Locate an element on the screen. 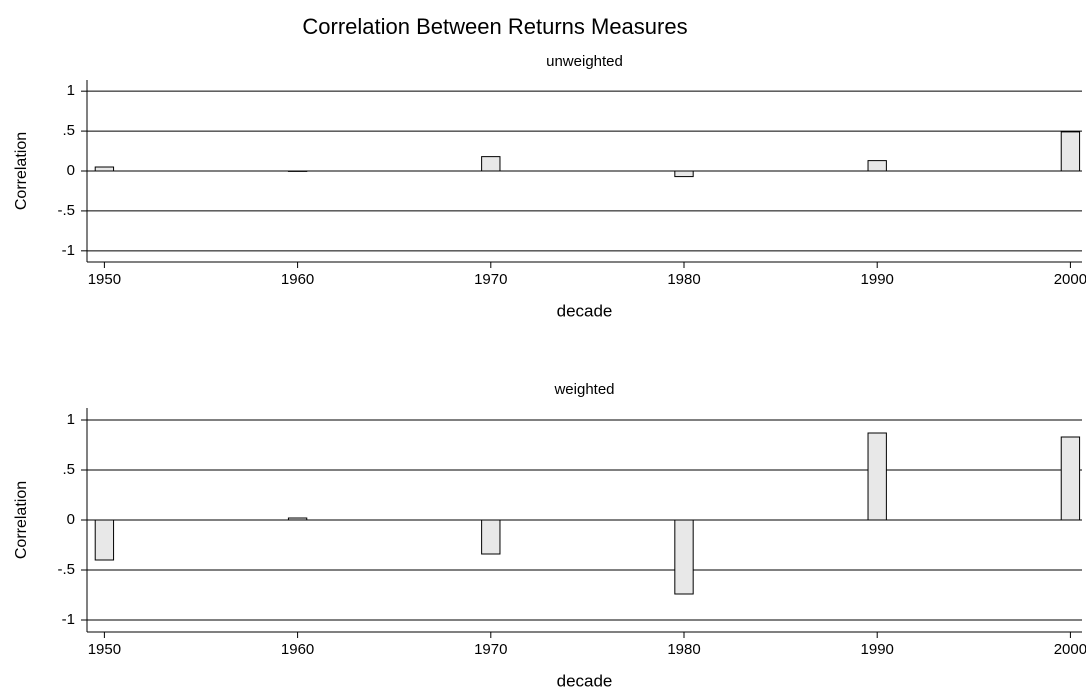 The image size is (1086, 691). chart-title: Correlation Between Returns Measures is located at coordinates (494, 26).